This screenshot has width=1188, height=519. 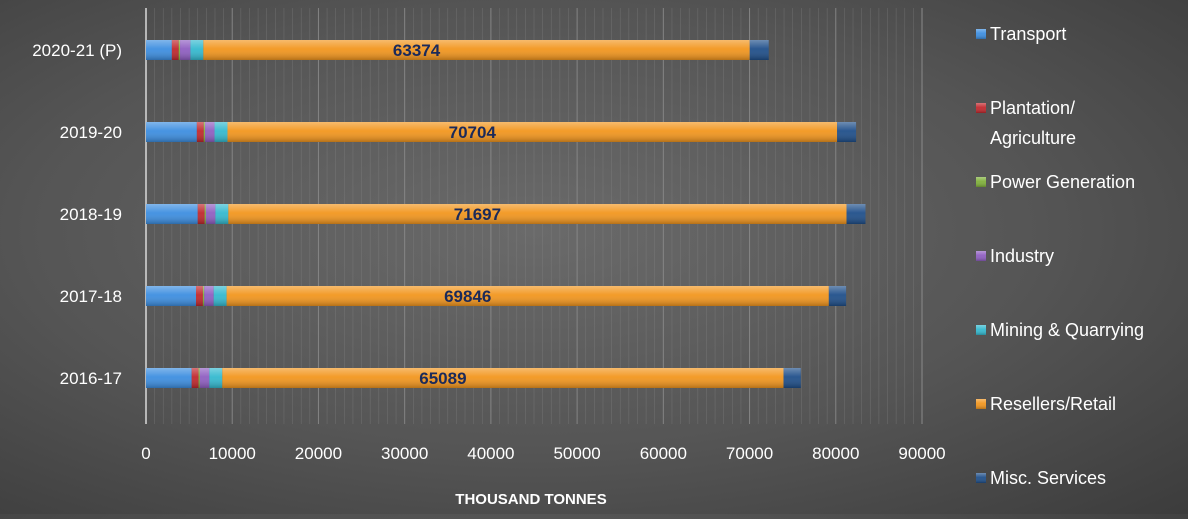 I want to click on legend-item: Resellers/Retail, so click(x=1046, y=404).